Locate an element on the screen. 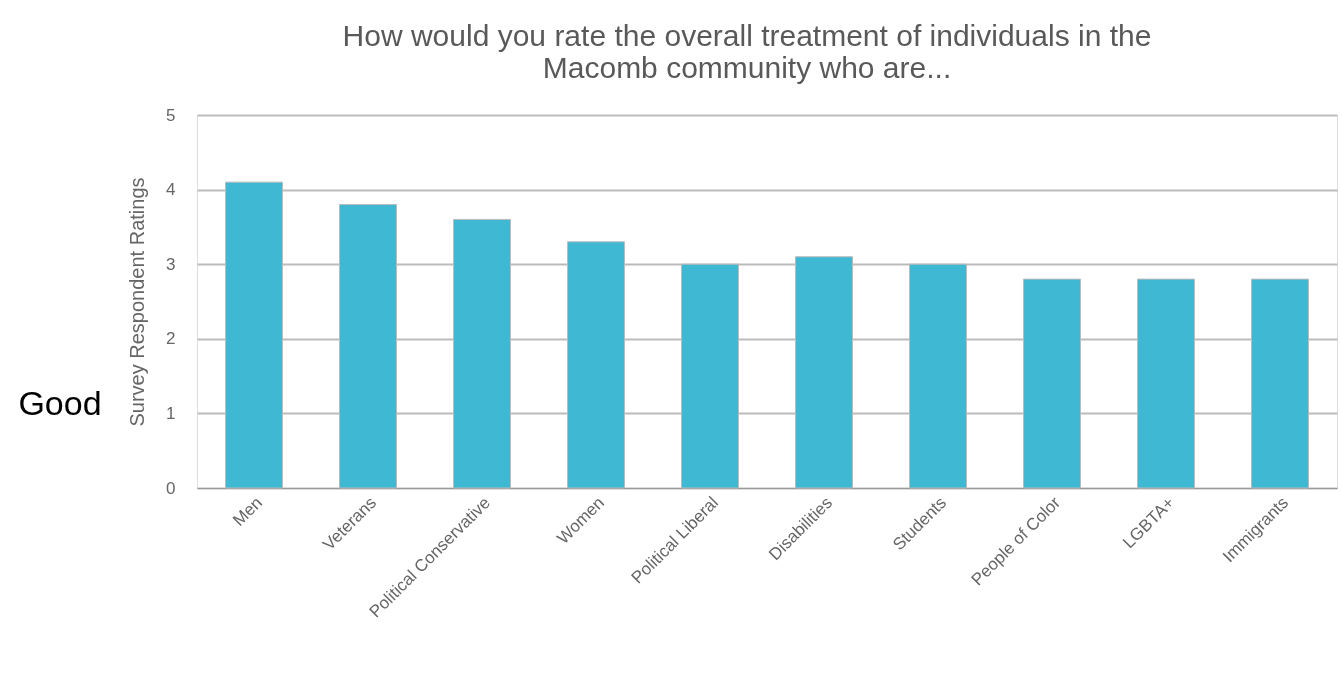 Image resolution: width=1342 pixels, height=686 pixels. y-tick-label: 0 is located at coordinates (171, 488).